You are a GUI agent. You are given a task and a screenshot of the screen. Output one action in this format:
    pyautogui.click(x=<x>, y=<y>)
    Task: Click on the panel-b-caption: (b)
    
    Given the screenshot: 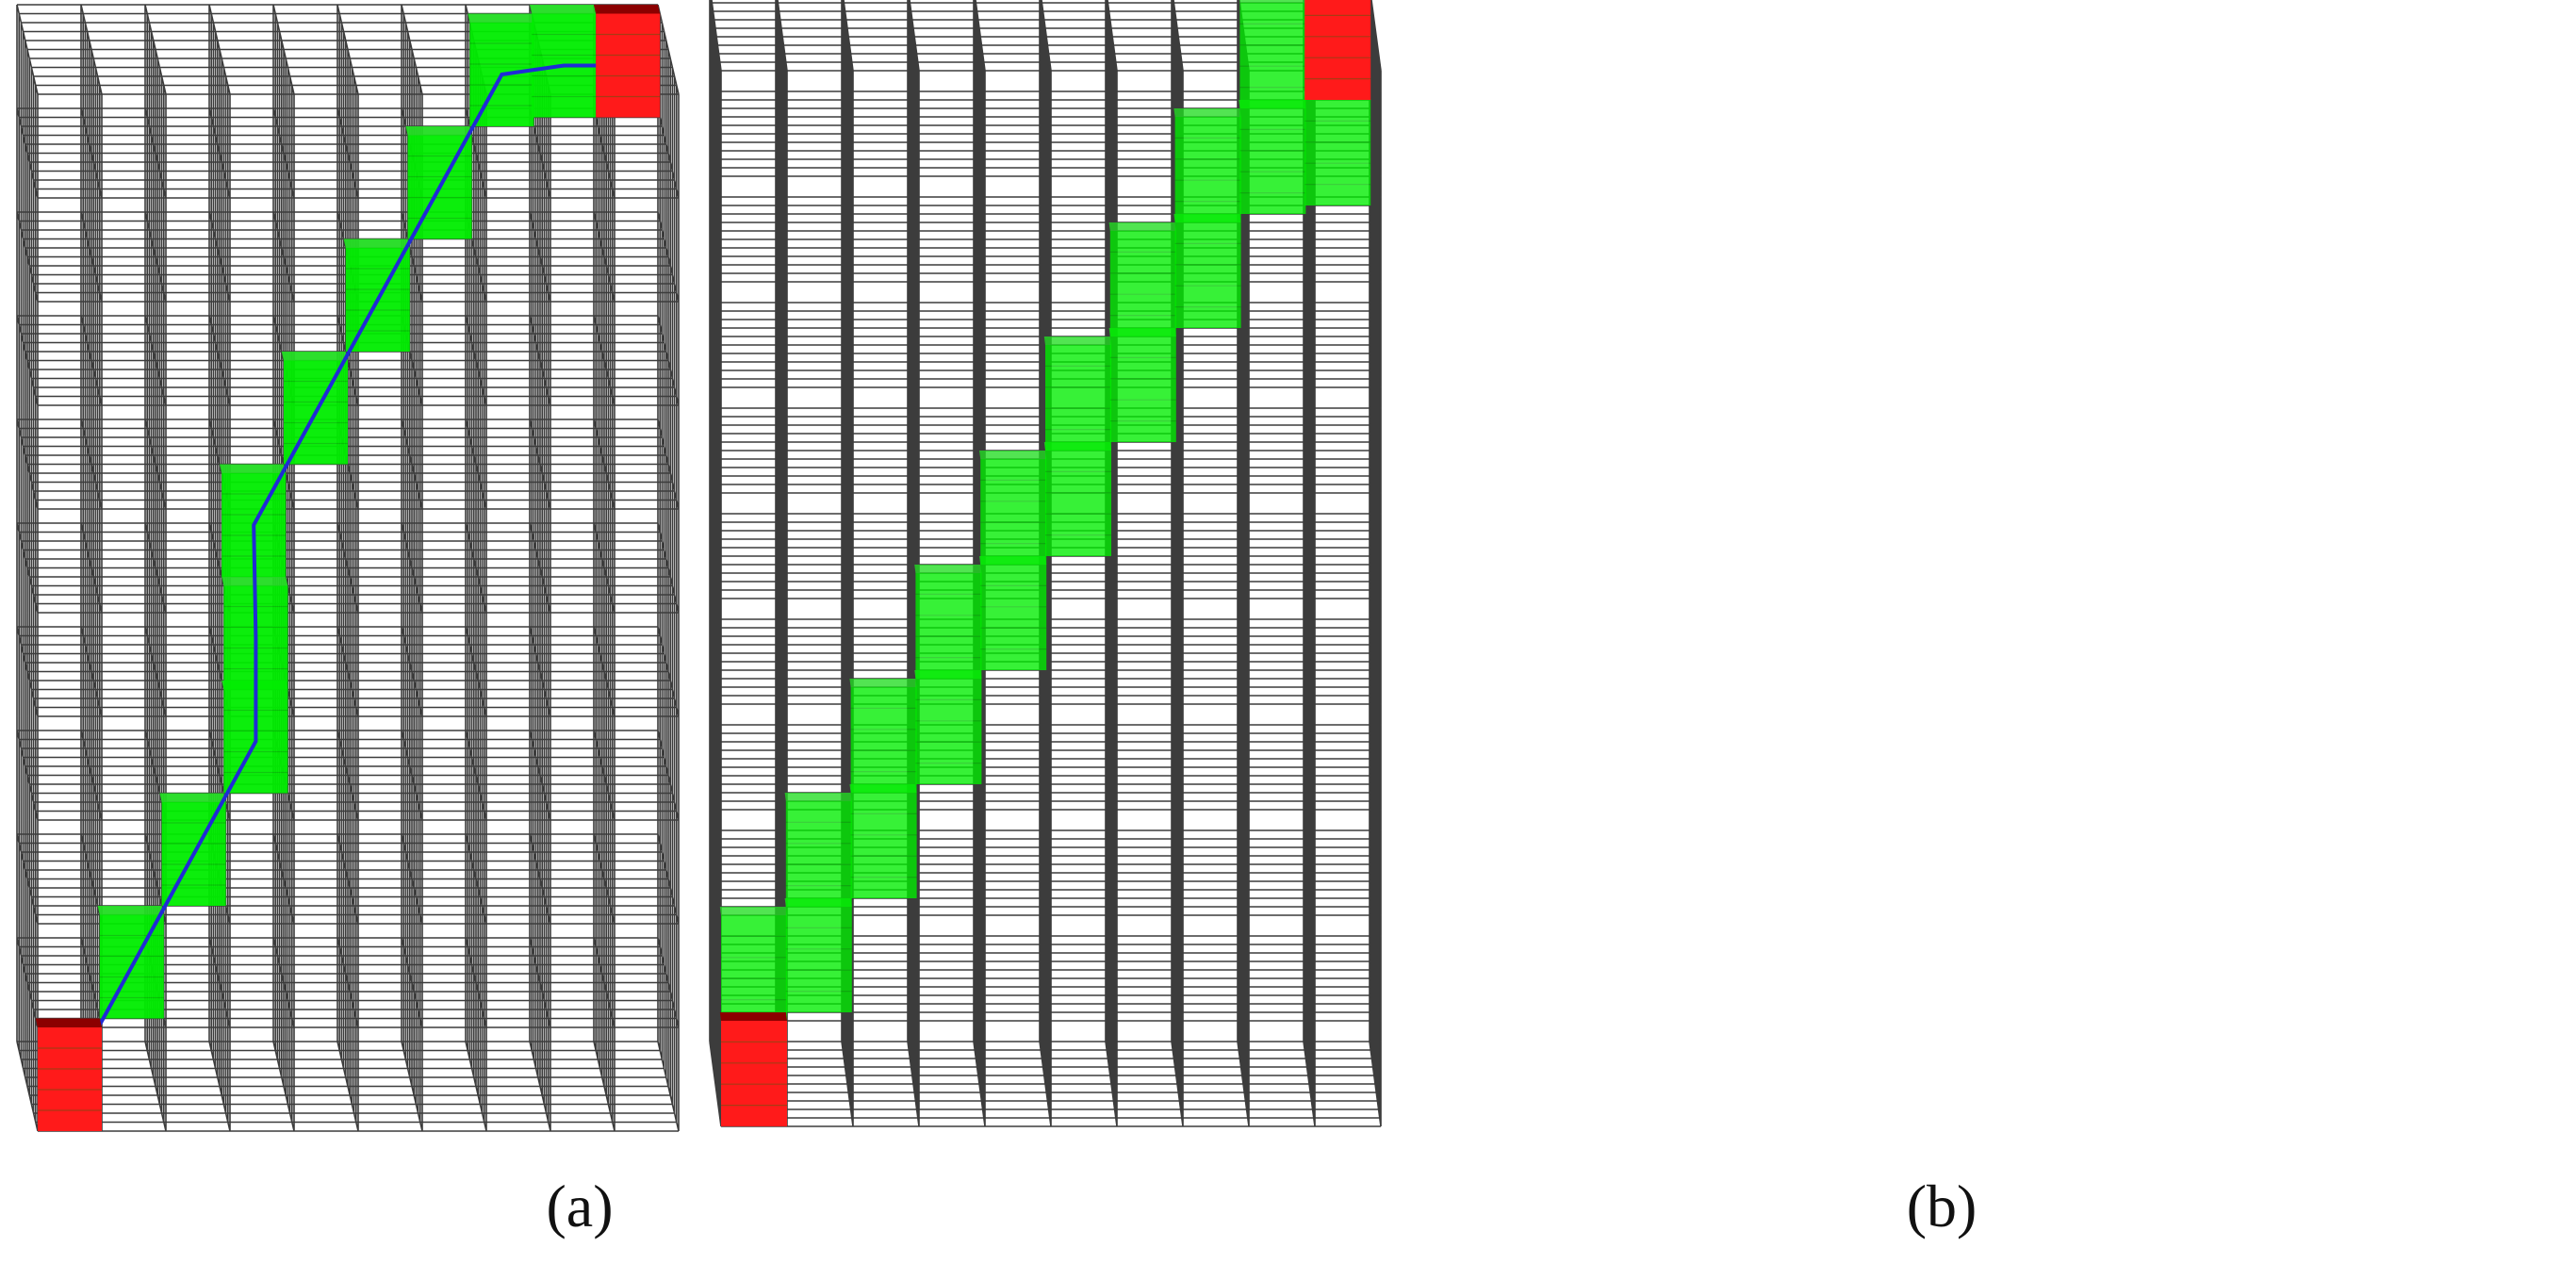 What is the action you would take?
    pyautogui.click(x=1941, y=1206)
    